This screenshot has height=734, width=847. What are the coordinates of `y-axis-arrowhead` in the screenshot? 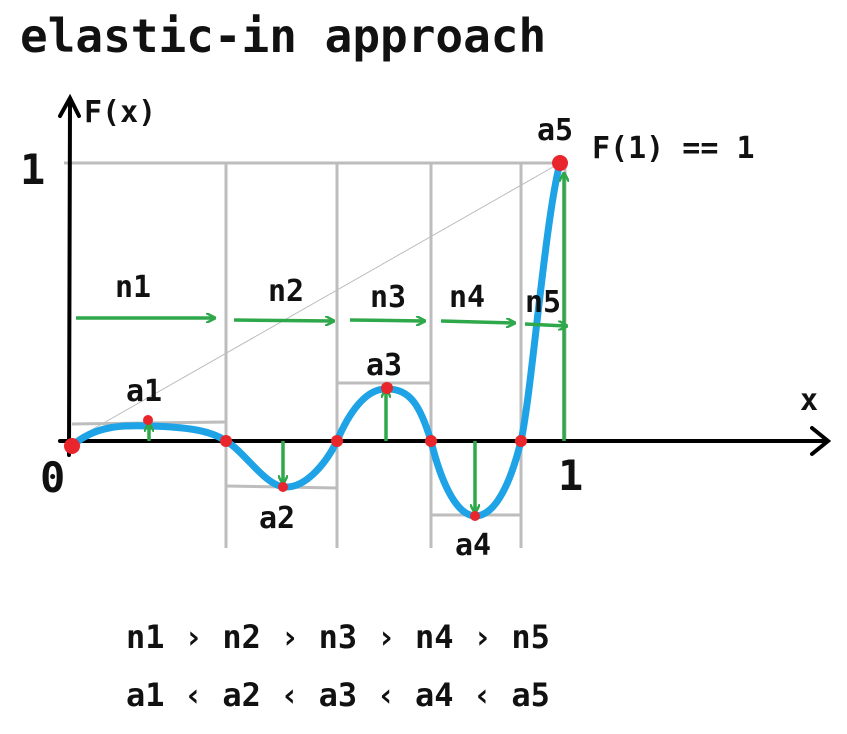 It's located at (69, 105).